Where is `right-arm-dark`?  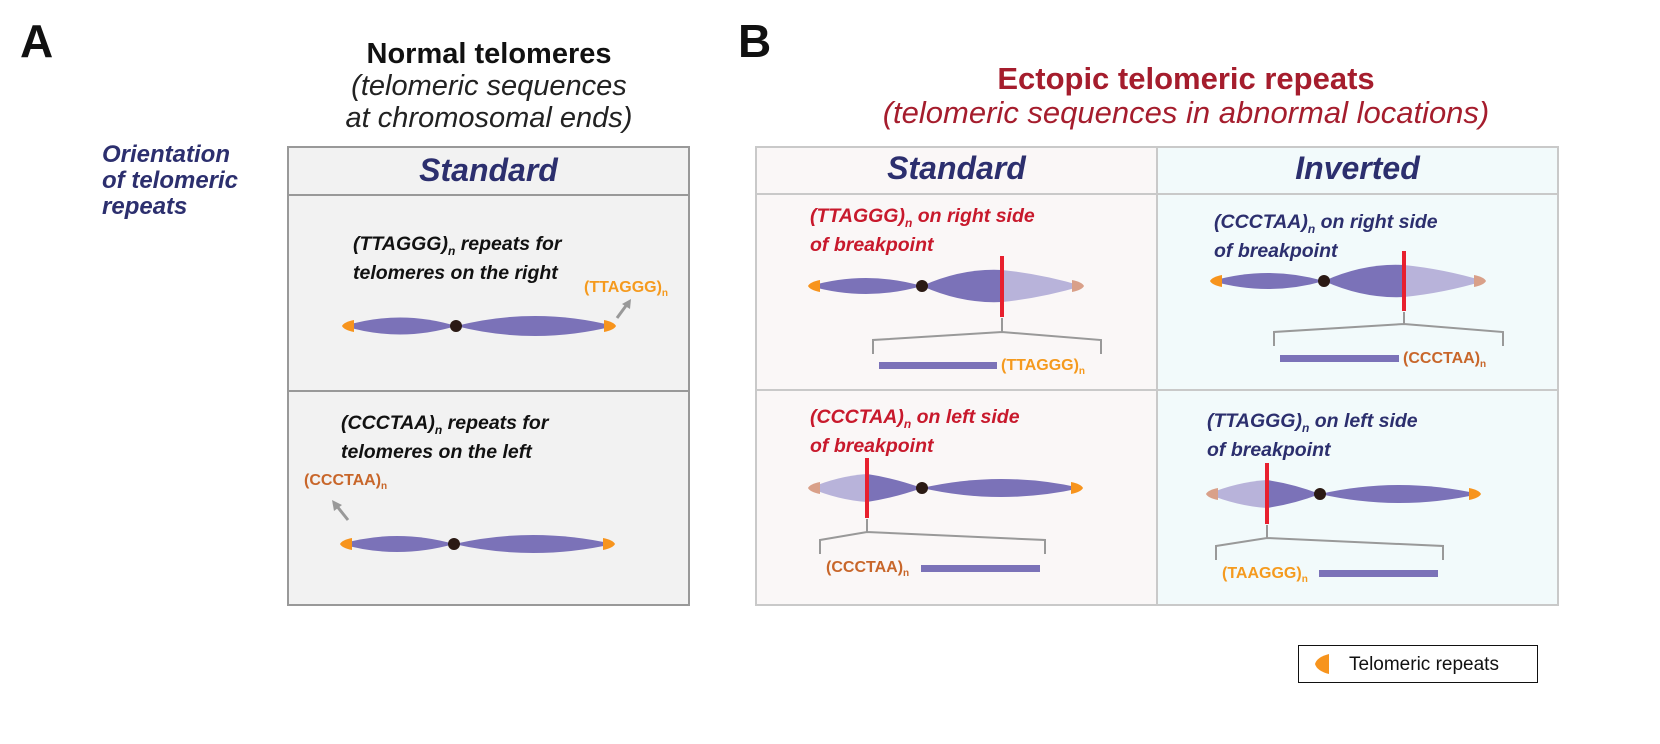 right-arm-dark is located at coordinates (962, 286).